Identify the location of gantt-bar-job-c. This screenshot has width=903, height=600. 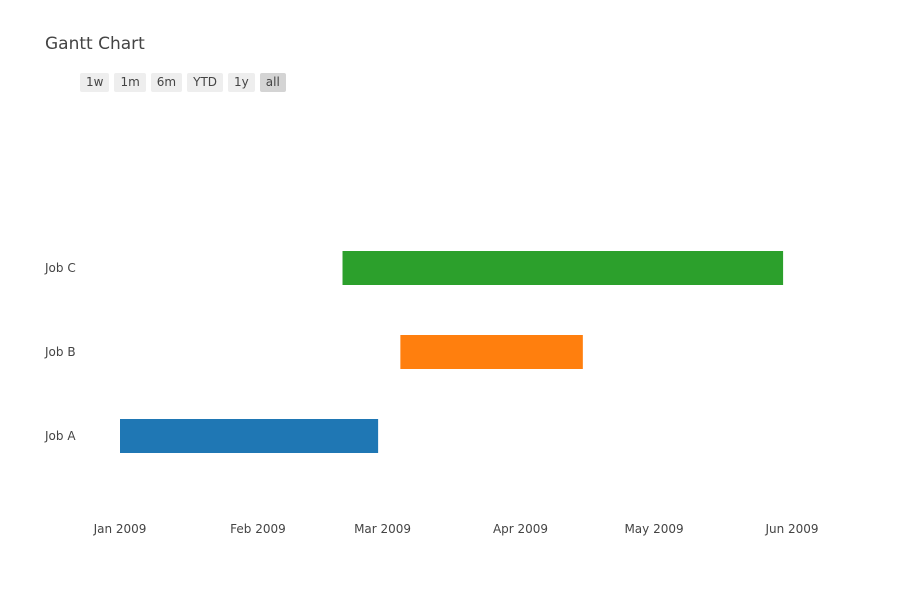
(563, 268).